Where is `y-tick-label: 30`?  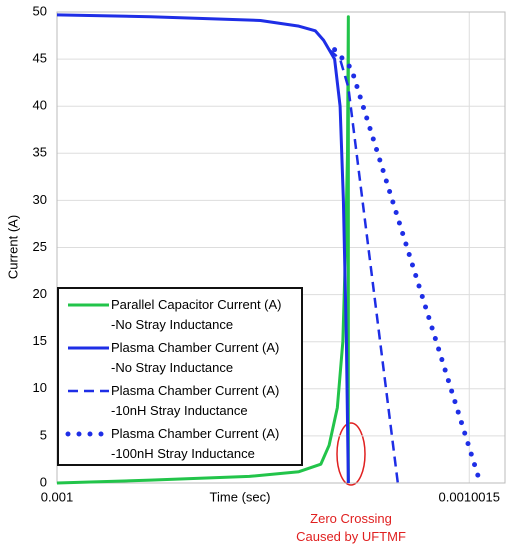
y-tick-label: 30 is located at coordinates (40, 199).